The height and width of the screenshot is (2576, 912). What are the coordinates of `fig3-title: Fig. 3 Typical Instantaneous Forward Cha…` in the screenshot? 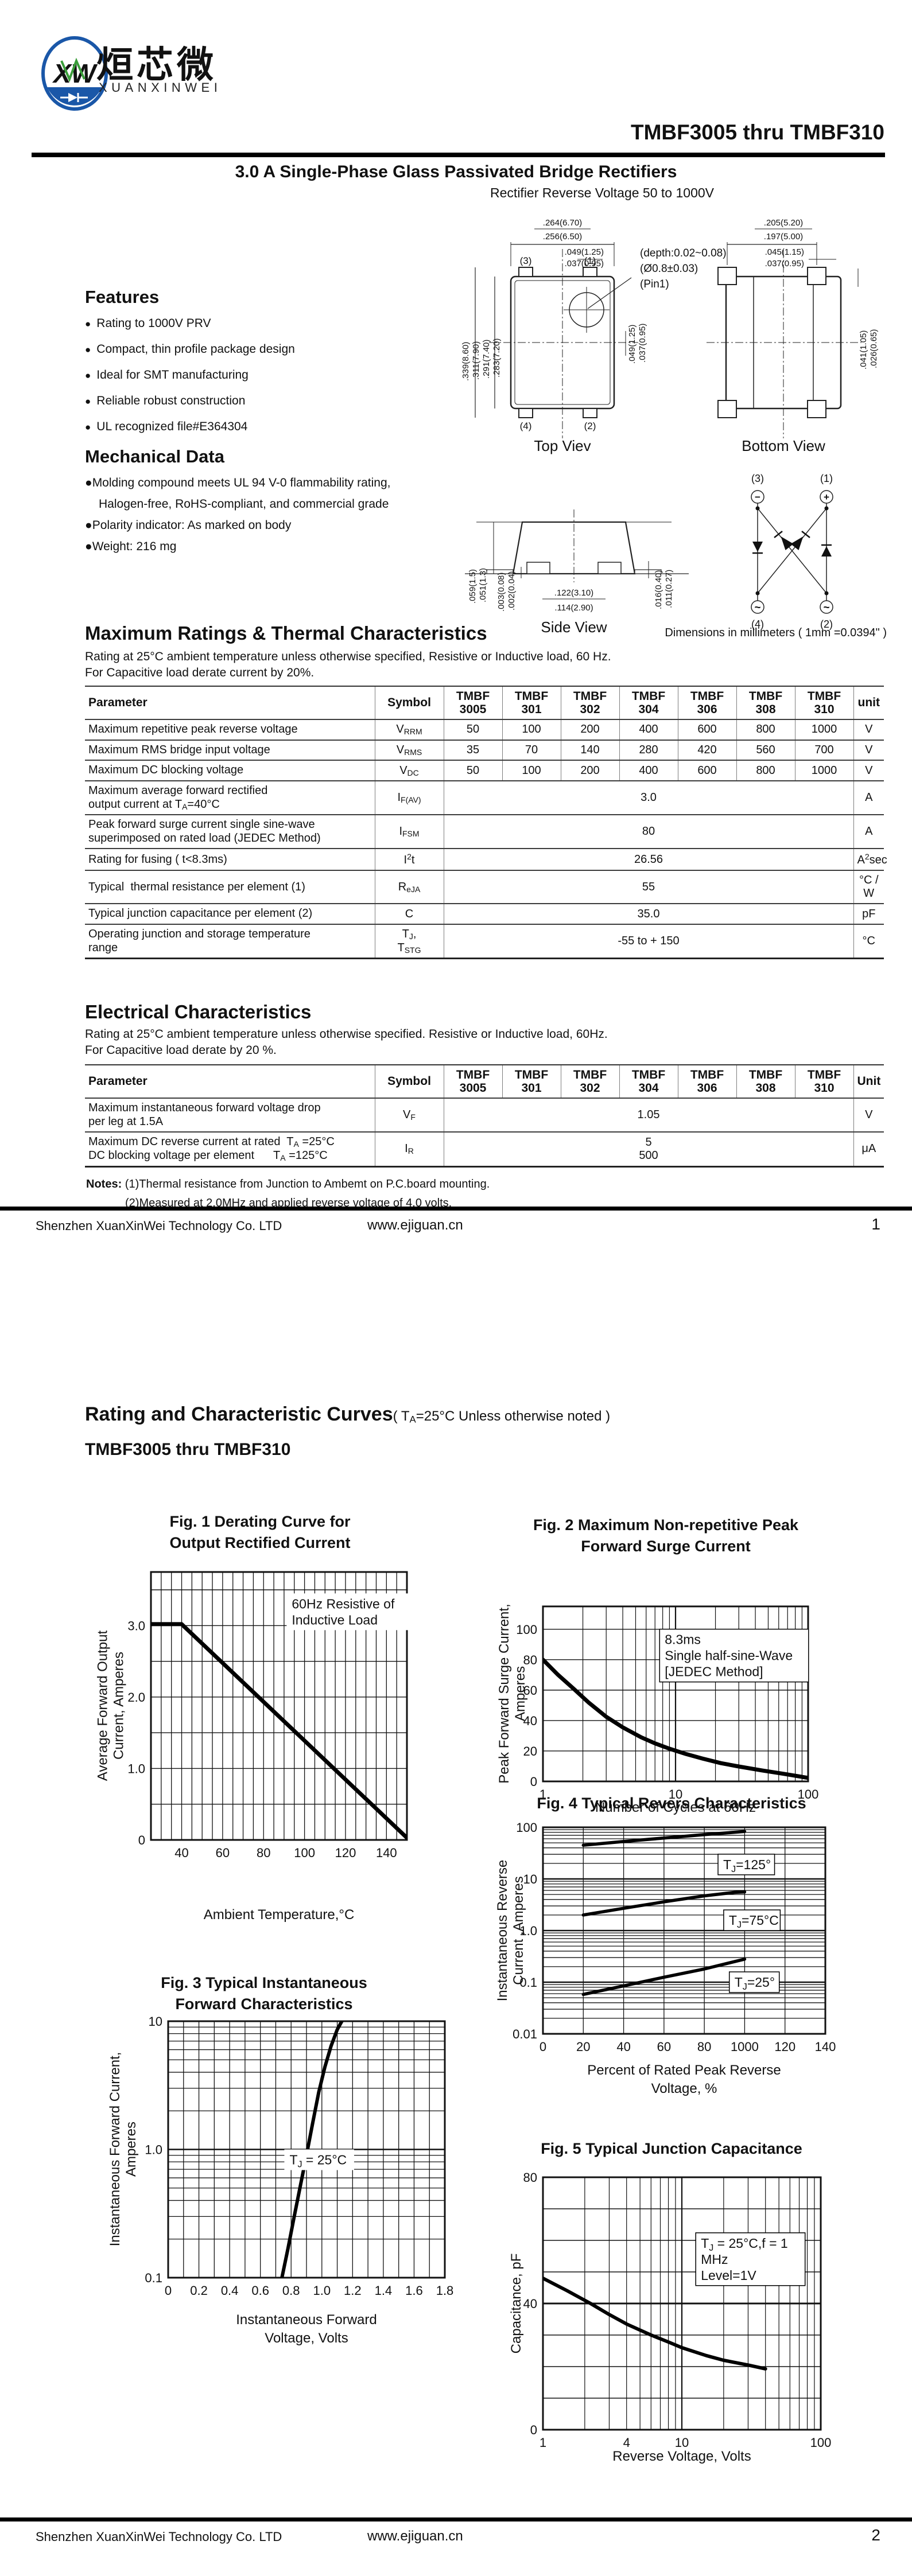 It's located at (264, 1994).